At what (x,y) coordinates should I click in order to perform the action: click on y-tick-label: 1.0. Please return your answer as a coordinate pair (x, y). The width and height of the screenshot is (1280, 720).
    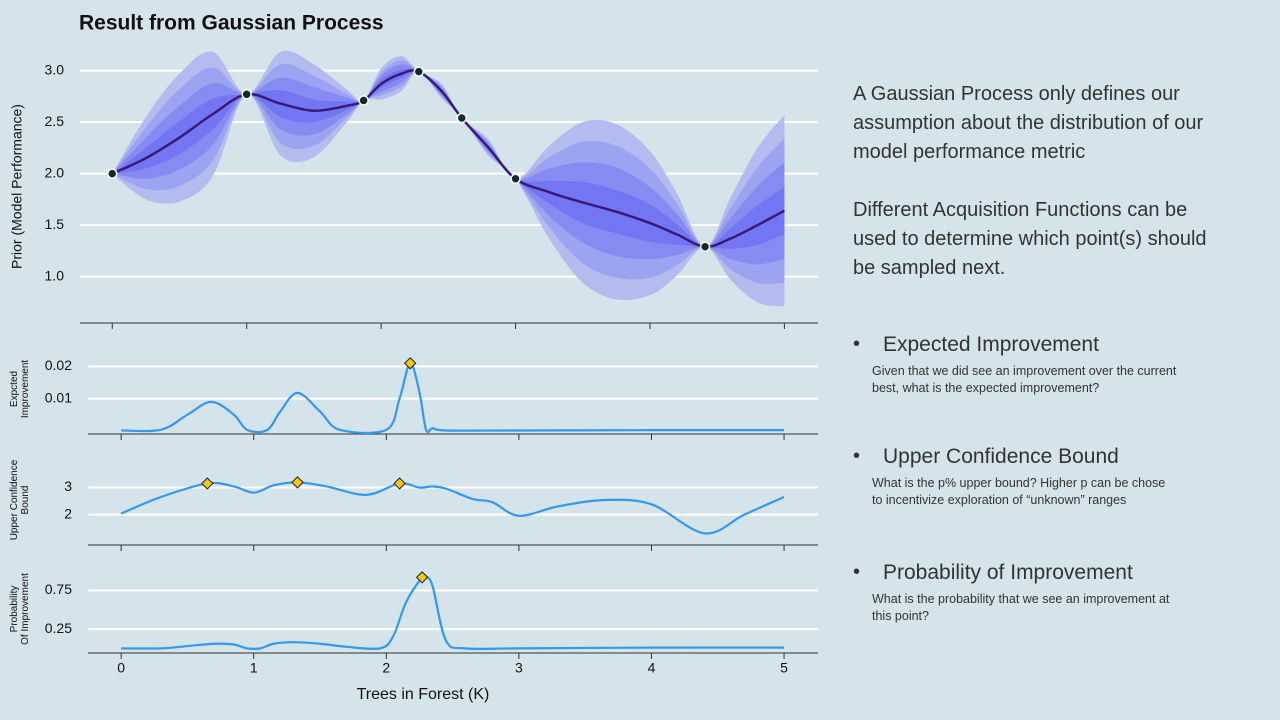
    Looking at the image, I should click on (55, 275).